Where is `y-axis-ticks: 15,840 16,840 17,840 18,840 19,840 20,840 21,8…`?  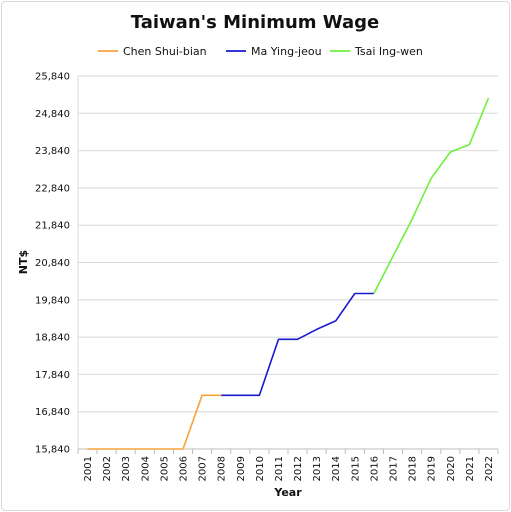
y-axis-ticks: 15,840 16,840 17,840 18,840 19,840 20,840 21,8… is located at coordinates (52, 264).